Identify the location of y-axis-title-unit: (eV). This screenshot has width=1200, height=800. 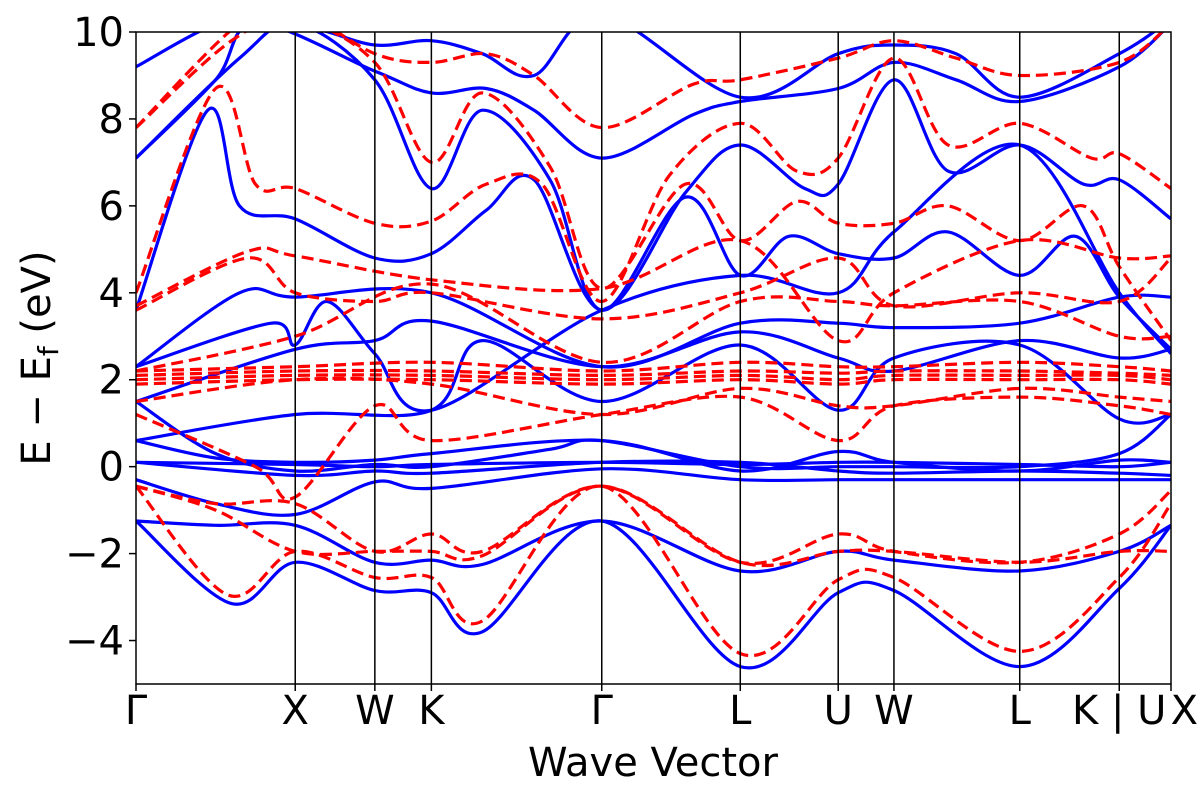
(37, 298).